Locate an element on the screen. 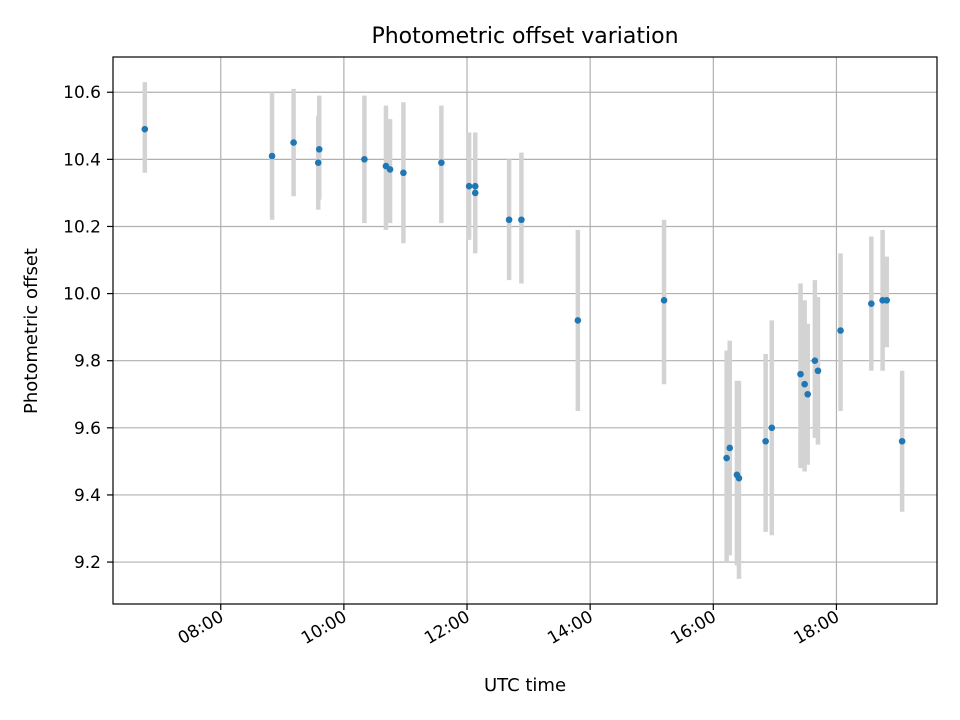 This screenshot has width=960, height=720. x-tick-label: 12:00 is located at coordinates (447, 628).